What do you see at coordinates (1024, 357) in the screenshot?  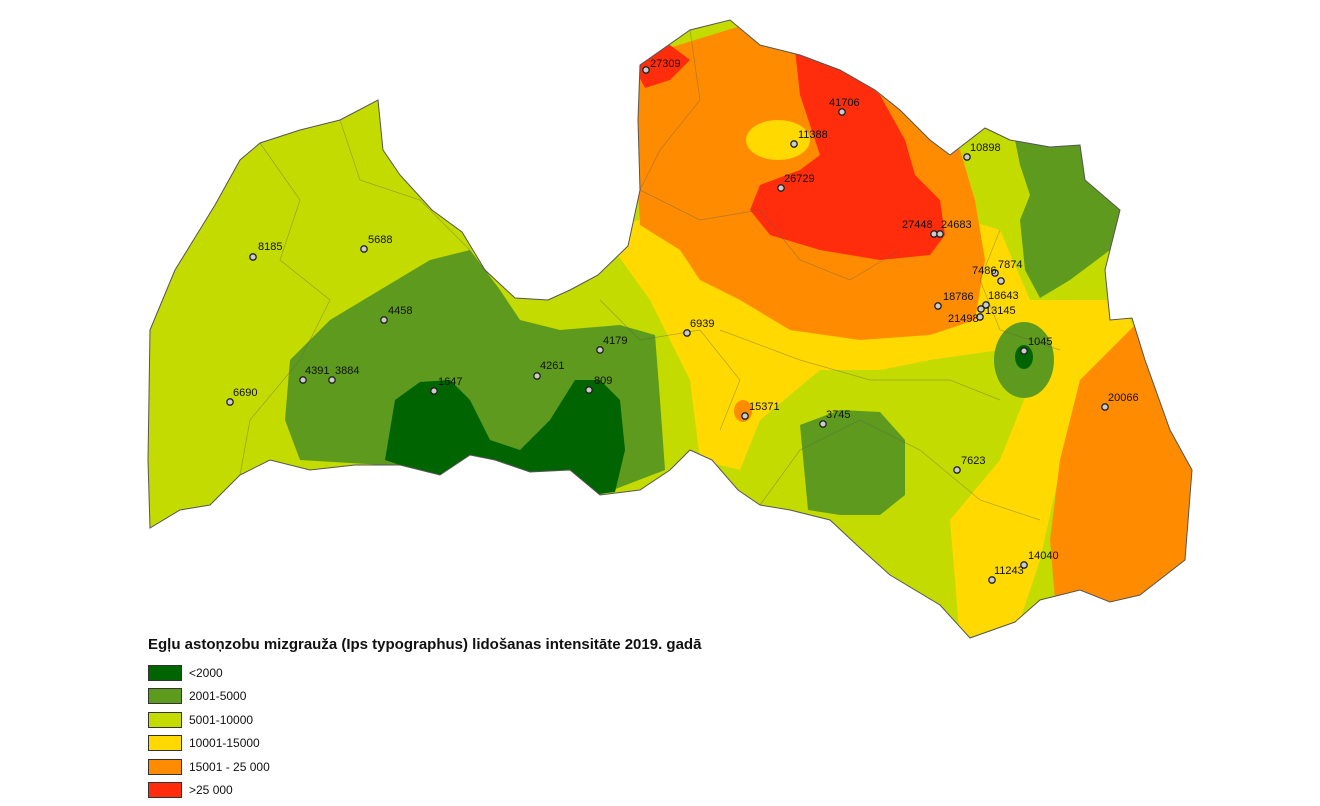 I see `zone-under-2000-east` at bounding box center [1024, 357].